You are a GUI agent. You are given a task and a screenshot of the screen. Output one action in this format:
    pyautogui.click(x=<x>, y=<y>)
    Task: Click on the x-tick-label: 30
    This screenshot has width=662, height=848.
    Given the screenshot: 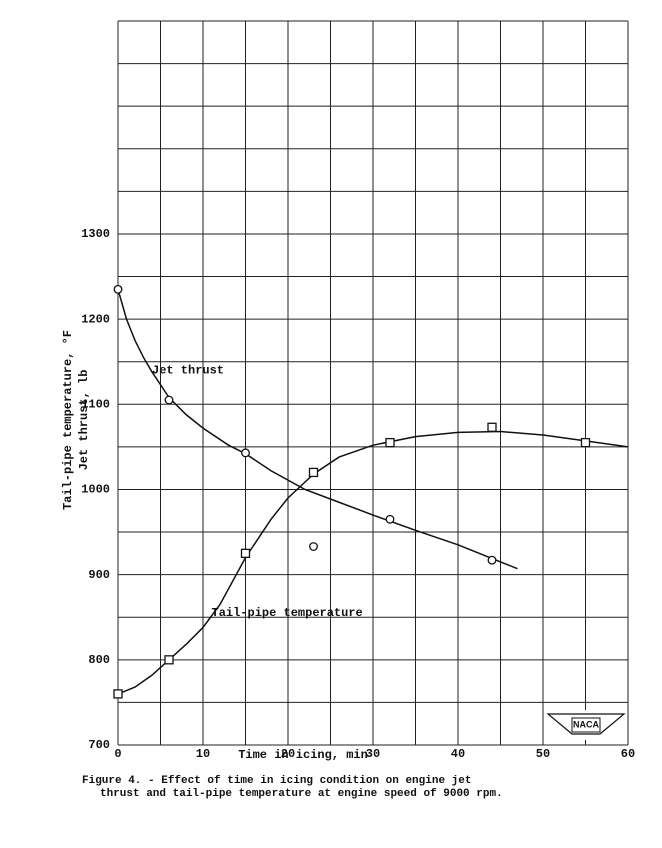 What is the action you would take?
    pyautogui.click(x=373, y=754)
    